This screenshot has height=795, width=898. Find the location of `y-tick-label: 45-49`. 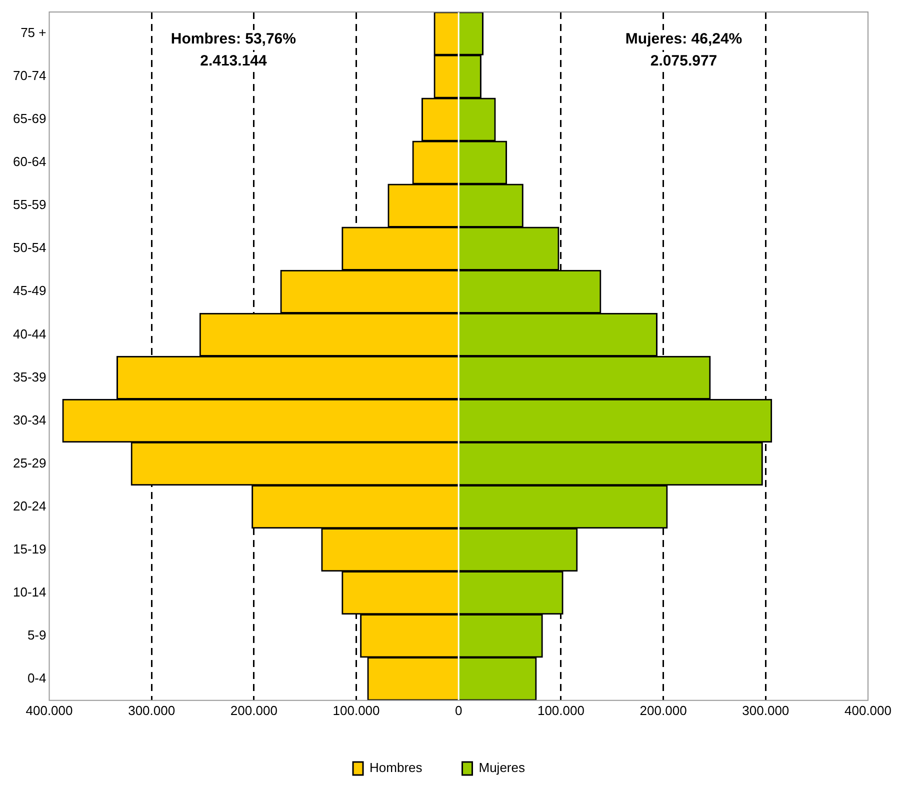

y-tick-label: 45-49 is located at coordinates (29, 290).